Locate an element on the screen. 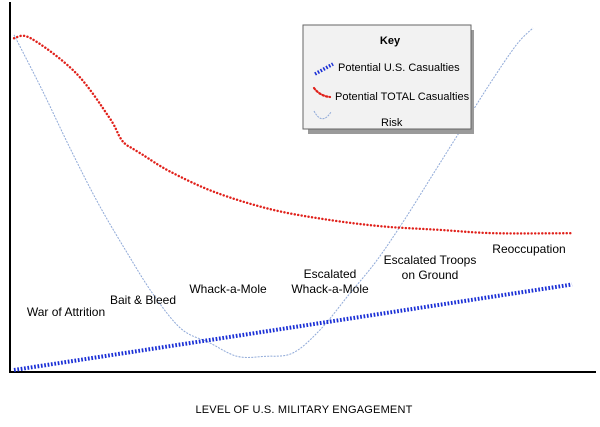 The height and width of the screenshot is (427, 600). legend-swatch-us-casualties is located at coordinates (324, 69).